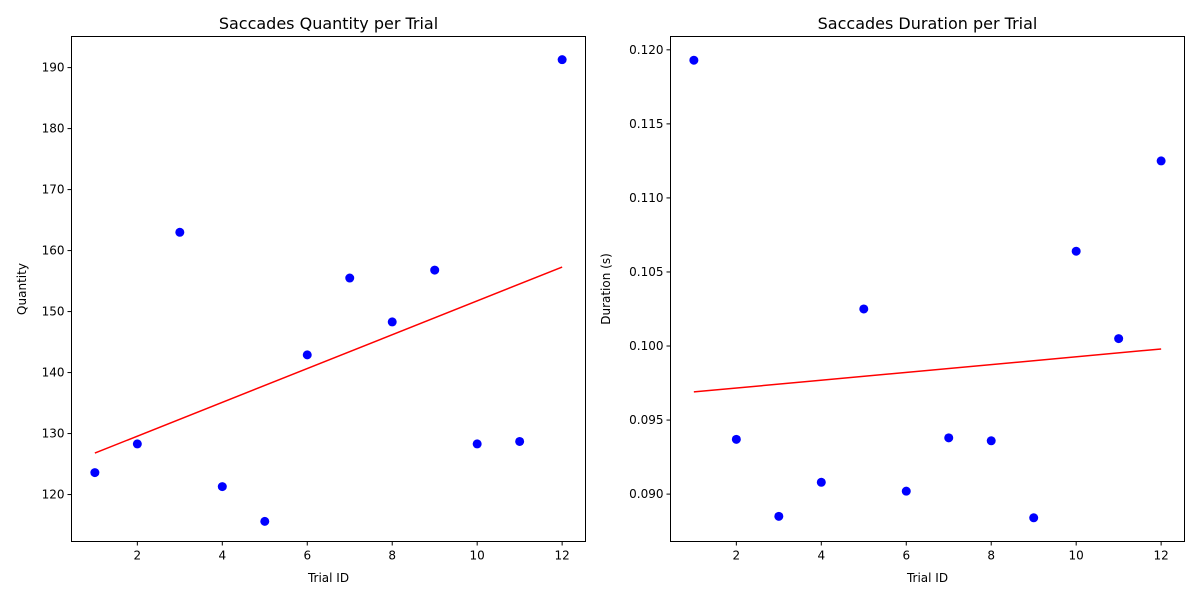 The width and height of the screenshot is (1200, 600). I want to click on y-tick-label: 0.100, so click(646, 346).